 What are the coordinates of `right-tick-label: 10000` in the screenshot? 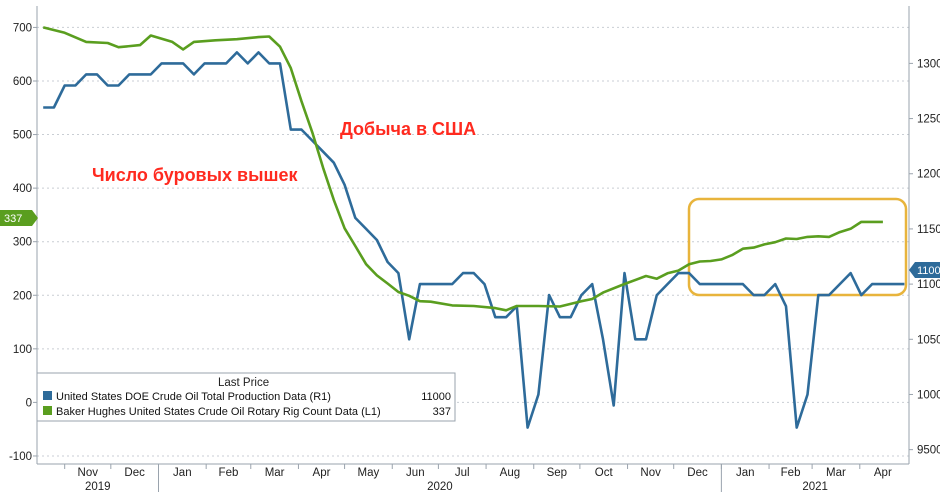 It's located at (928, 395).